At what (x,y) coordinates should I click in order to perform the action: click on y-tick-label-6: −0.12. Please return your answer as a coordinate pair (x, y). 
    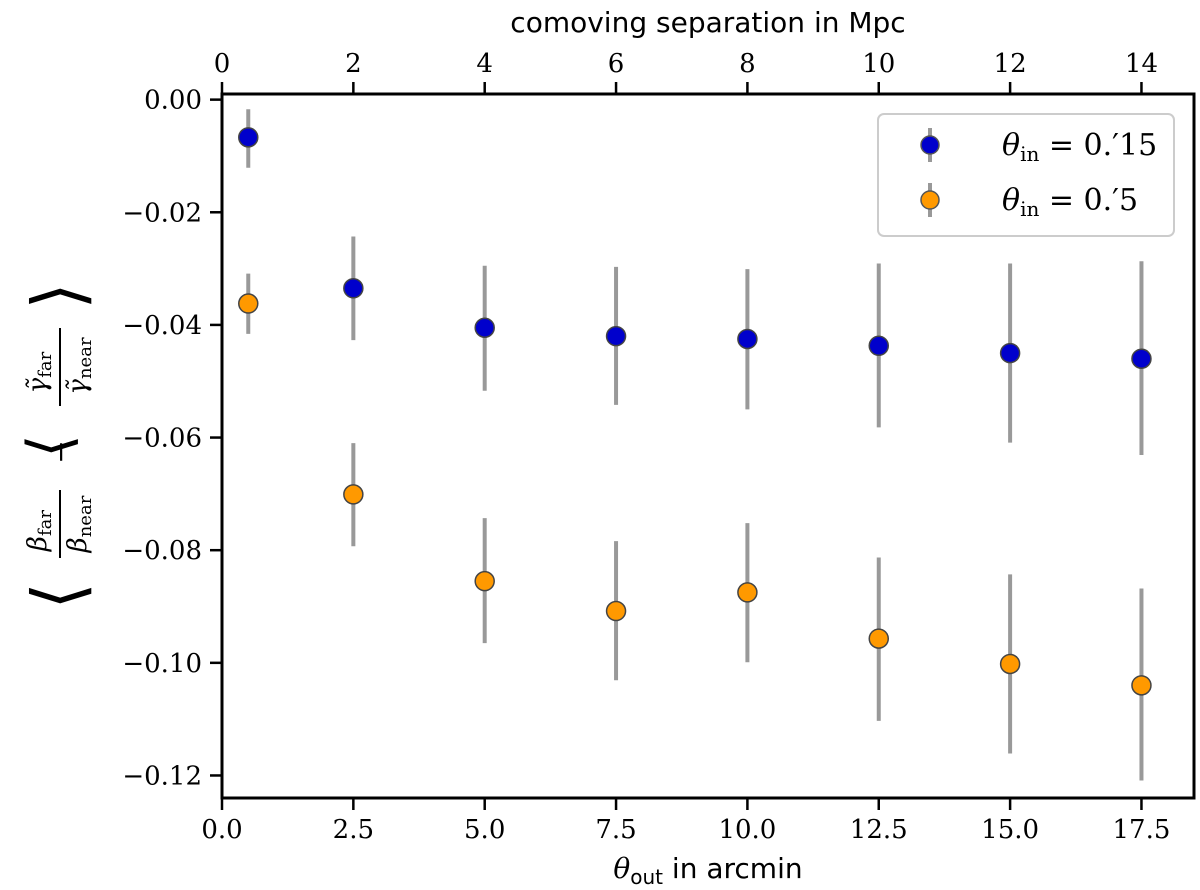
    Looking at the image, I should click on (162, 776).